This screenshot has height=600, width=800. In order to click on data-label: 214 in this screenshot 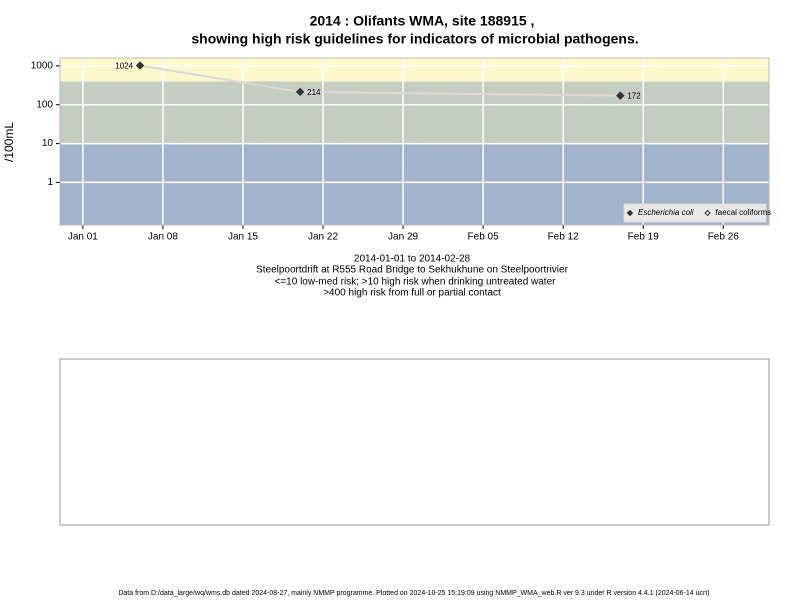, I will do `click(314, 92)`.